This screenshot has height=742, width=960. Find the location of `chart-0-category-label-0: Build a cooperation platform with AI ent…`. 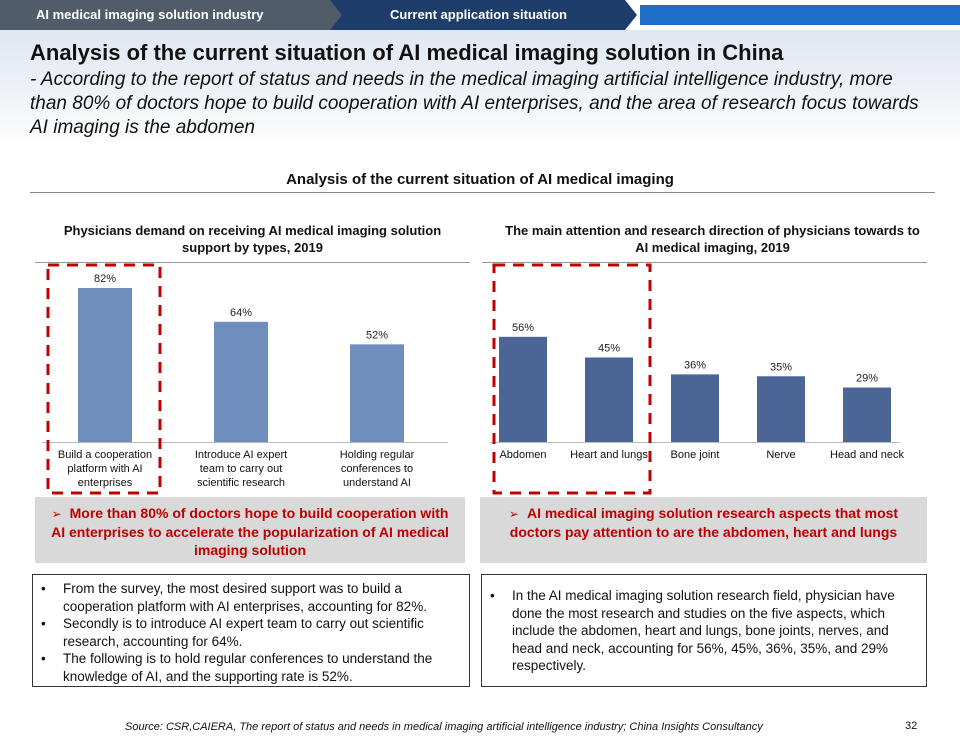

chart-0-category-label-0: Build a cooperation platform with AI ent… is located at coordinates (105, 469).